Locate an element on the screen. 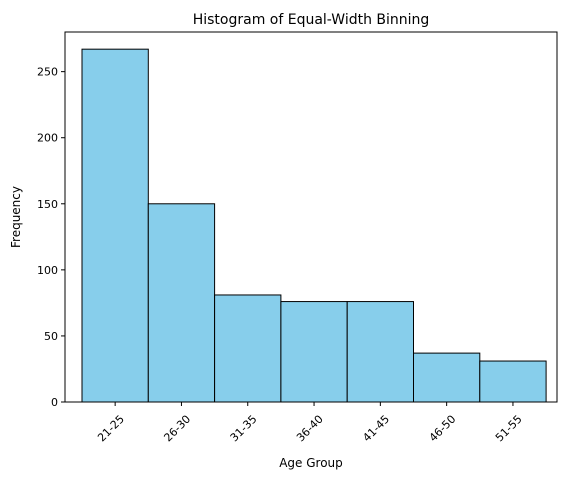 The width and height of the screenshot is (571, 479). x-tick-label-51-55: 51-55 is located at coordinates (509, 429).